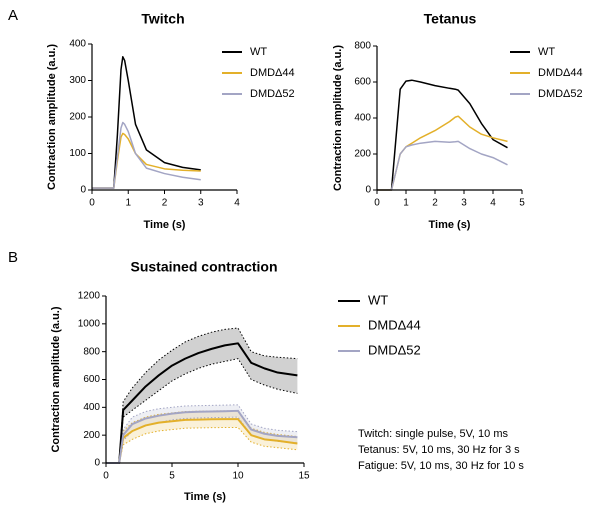 The height and width of the screenshot is (522, 600). What do you see at coordinates (439, 450) in the screenshot?
I see `note: Tetanus: 5V, 10 ms, 30 Hz for 3 s` at bounding box center [439, 450].